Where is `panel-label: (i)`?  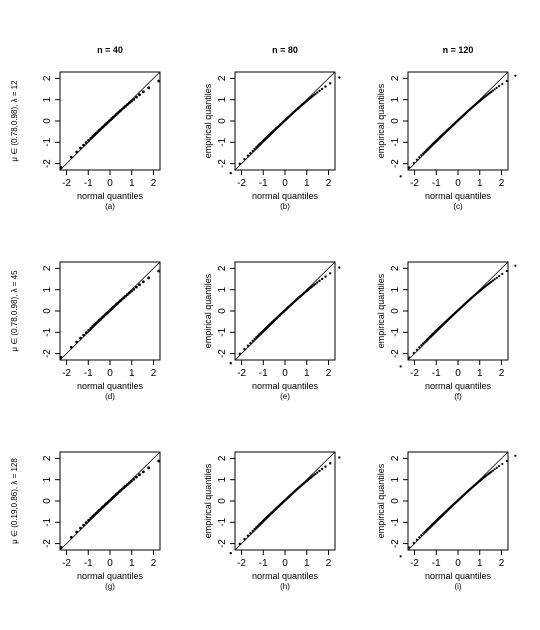
panel-label: (i) is located at coordinates (457, 586).